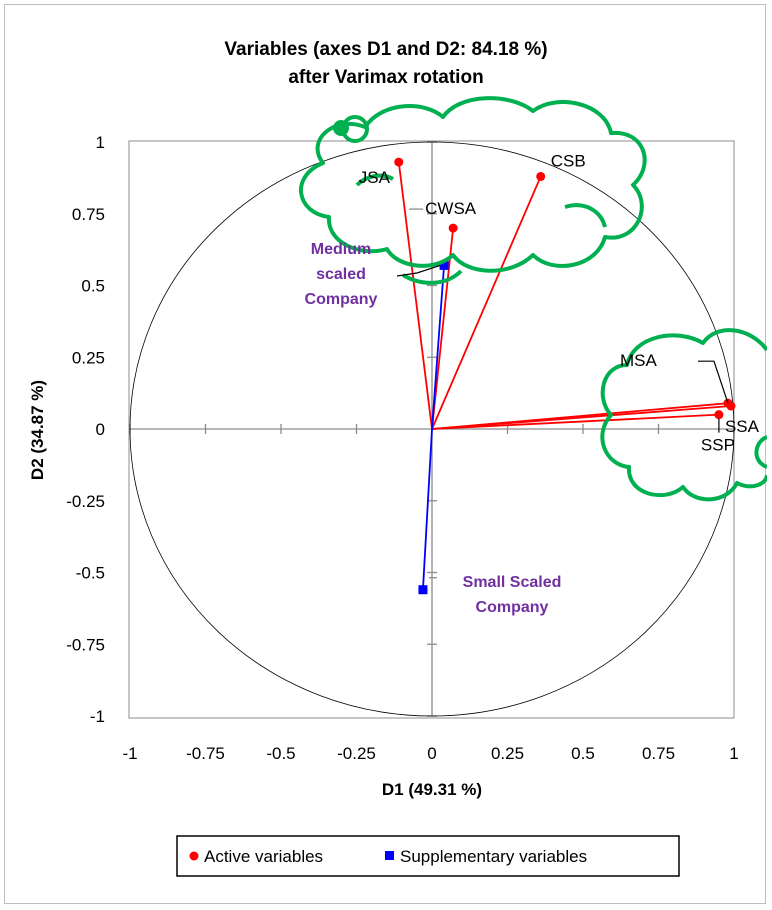 This screenshot has height=910, width=772. What do you see at coordinates (263, 856) in the screenshot?
I see `legend-active-label: Active variables` at bounding box center [263, 856].